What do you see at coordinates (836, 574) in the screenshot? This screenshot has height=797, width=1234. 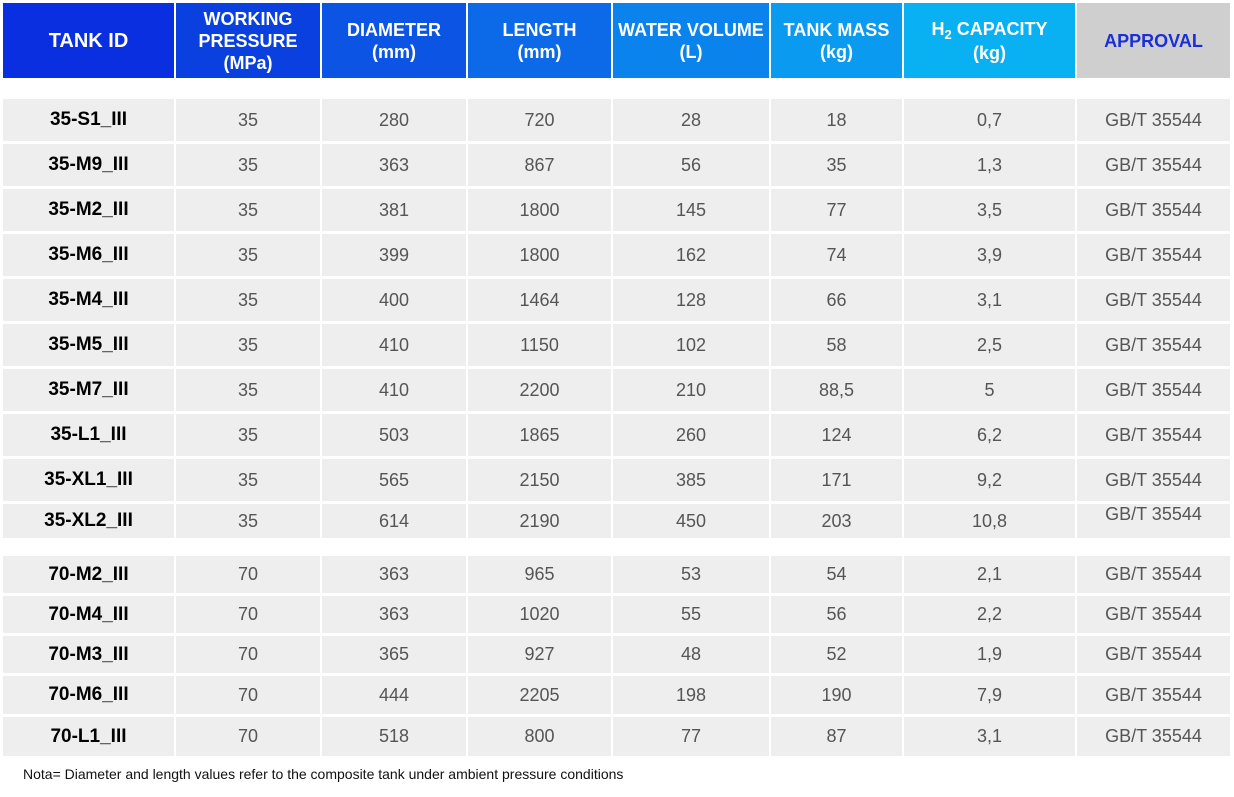 I see `cell-tank-mass: 54` at bounding box center [836, 574].